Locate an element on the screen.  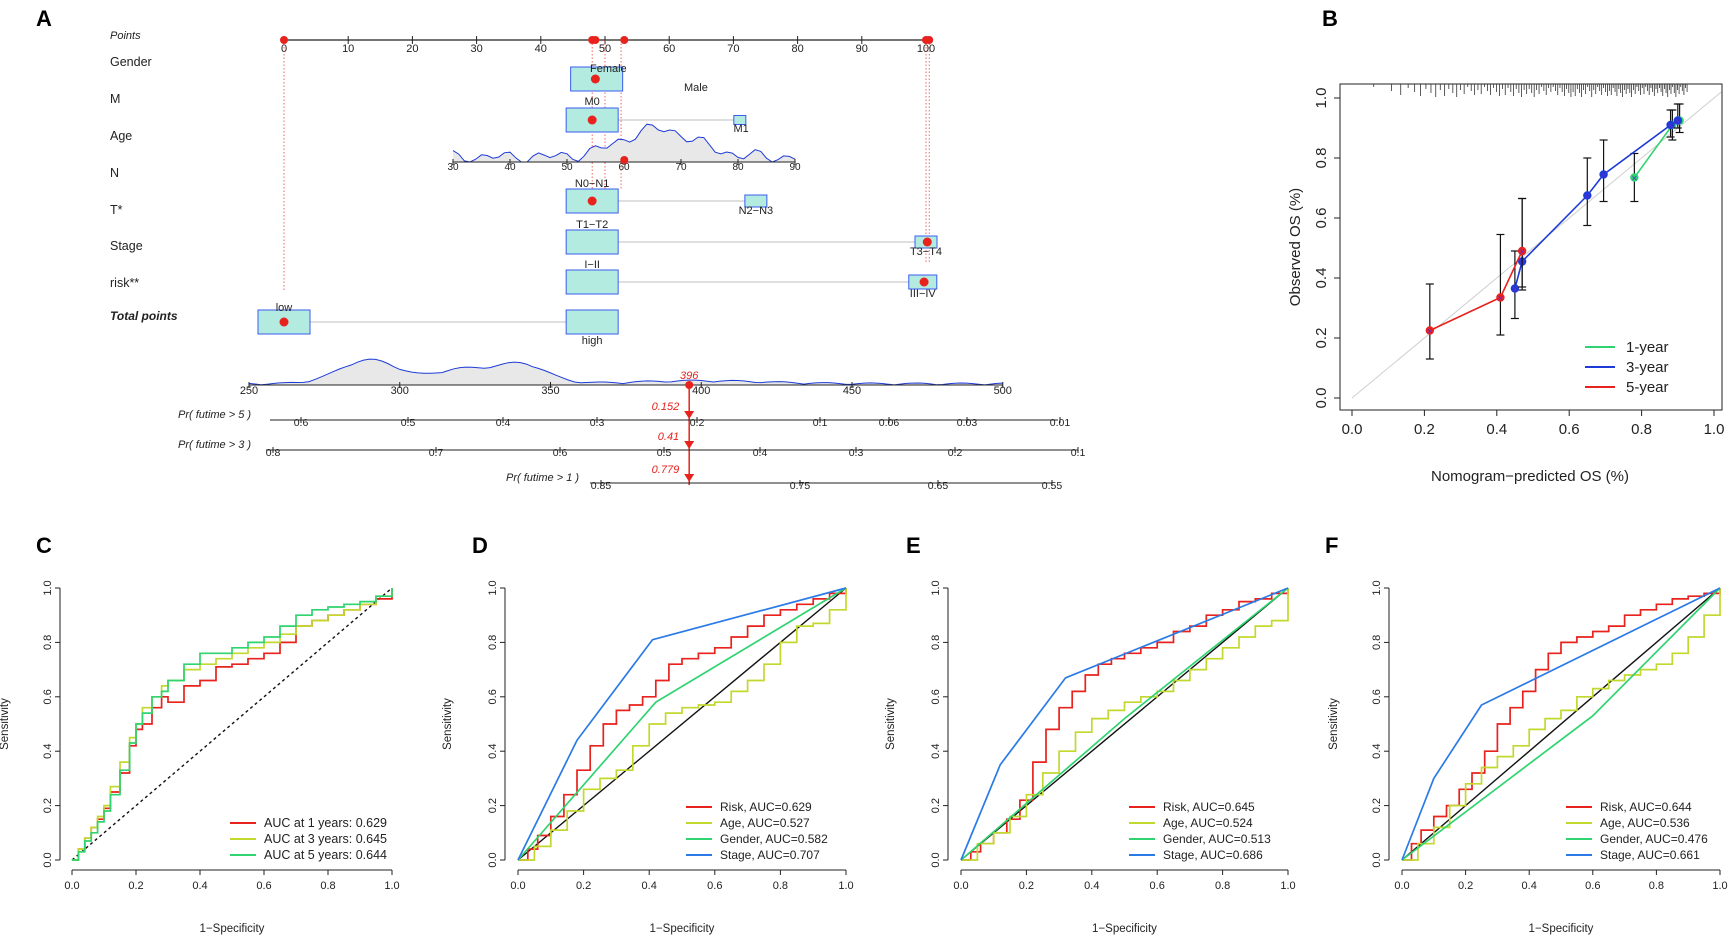
calib-x-tick-label: 1.0 is located at coordinates (1714, 429).